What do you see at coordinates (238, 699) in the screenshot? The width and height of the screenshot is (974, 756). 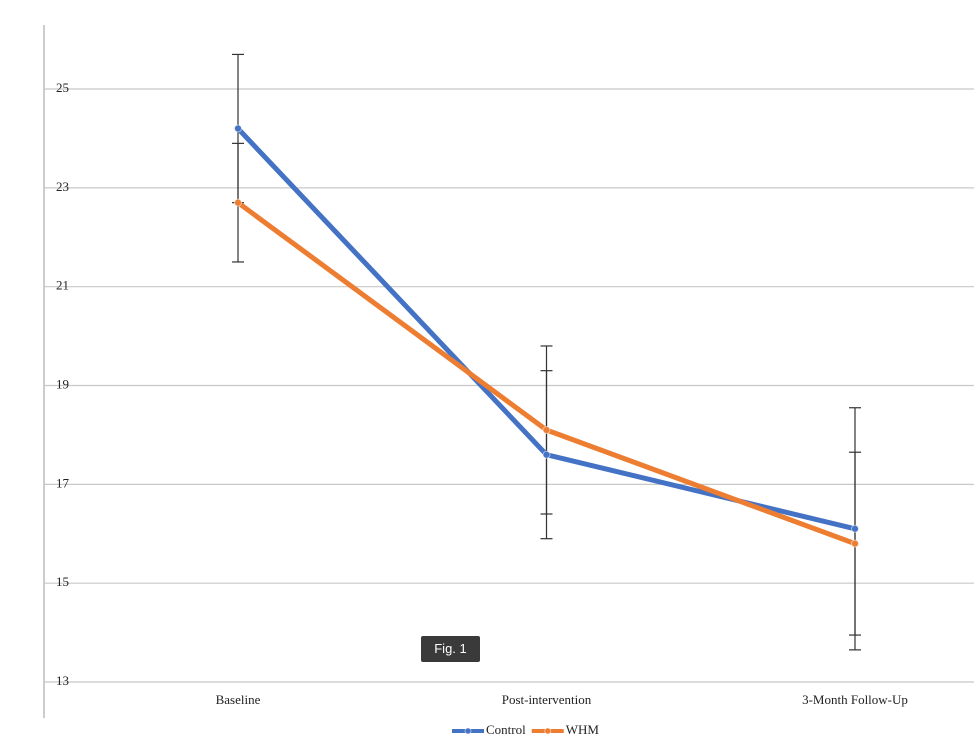 I see `x-tick-label: Baseline` at bounding box center [238, 699].